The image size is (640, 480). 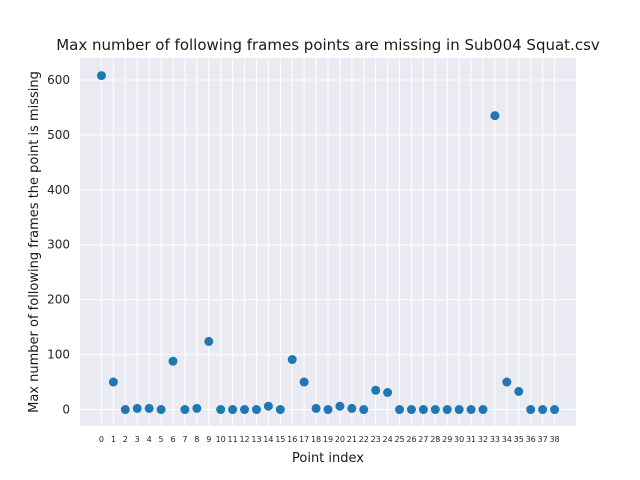 What do you see at coordinates (208, 439) in the screenshot?
I see `x-tick-label: 9` at bounding box center [208, 439].